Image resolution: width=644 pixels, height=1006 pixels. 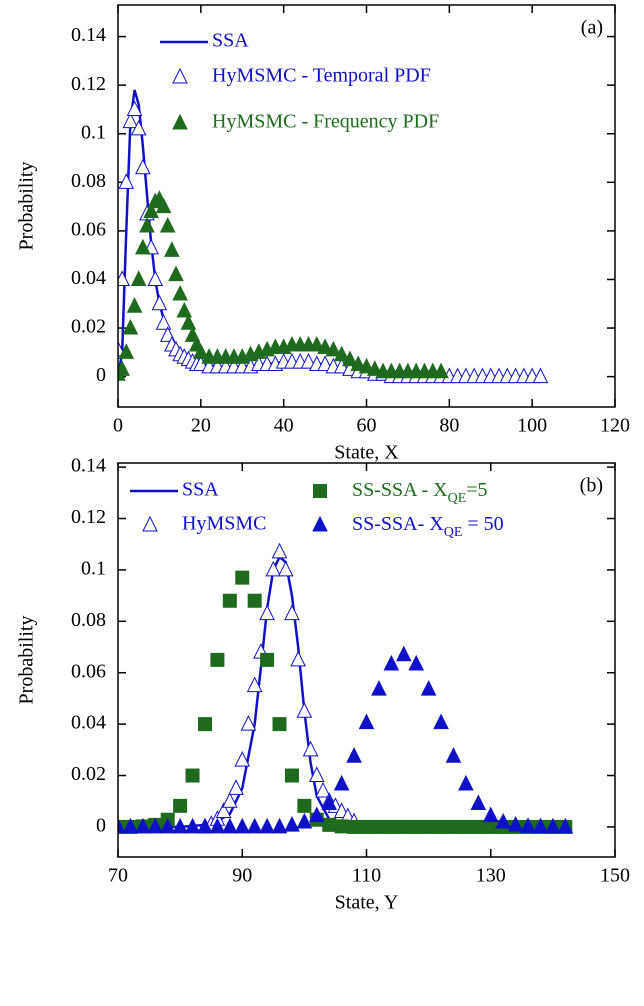 I want to click on legend-label-part: SS-SSA- X, so click(x=398, y=524).